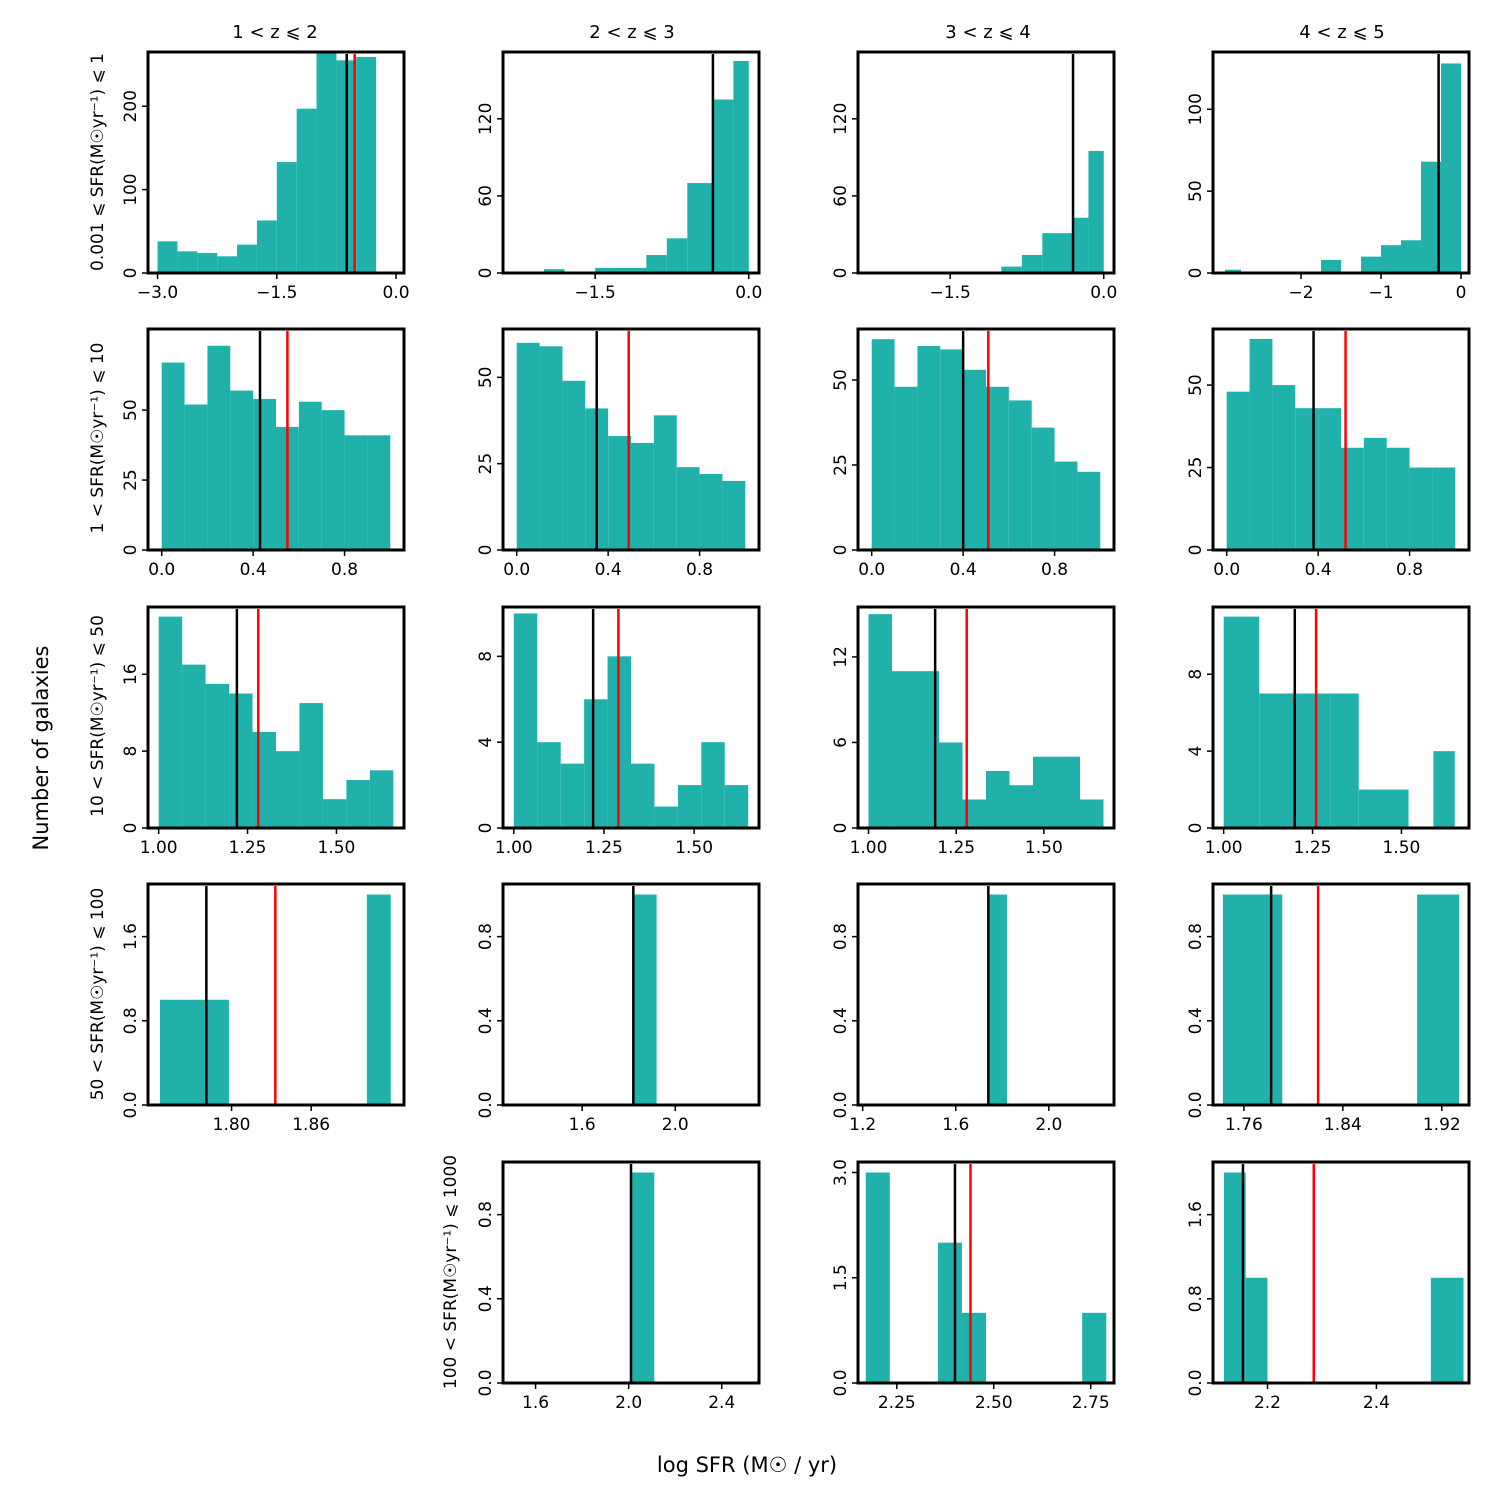 The height and width of the screenshot is (1495, 1495). What do you see at coordinates (131, 751) in the screenshot?
I see `y-tick-label: 8` at bounding box center [131, 751].